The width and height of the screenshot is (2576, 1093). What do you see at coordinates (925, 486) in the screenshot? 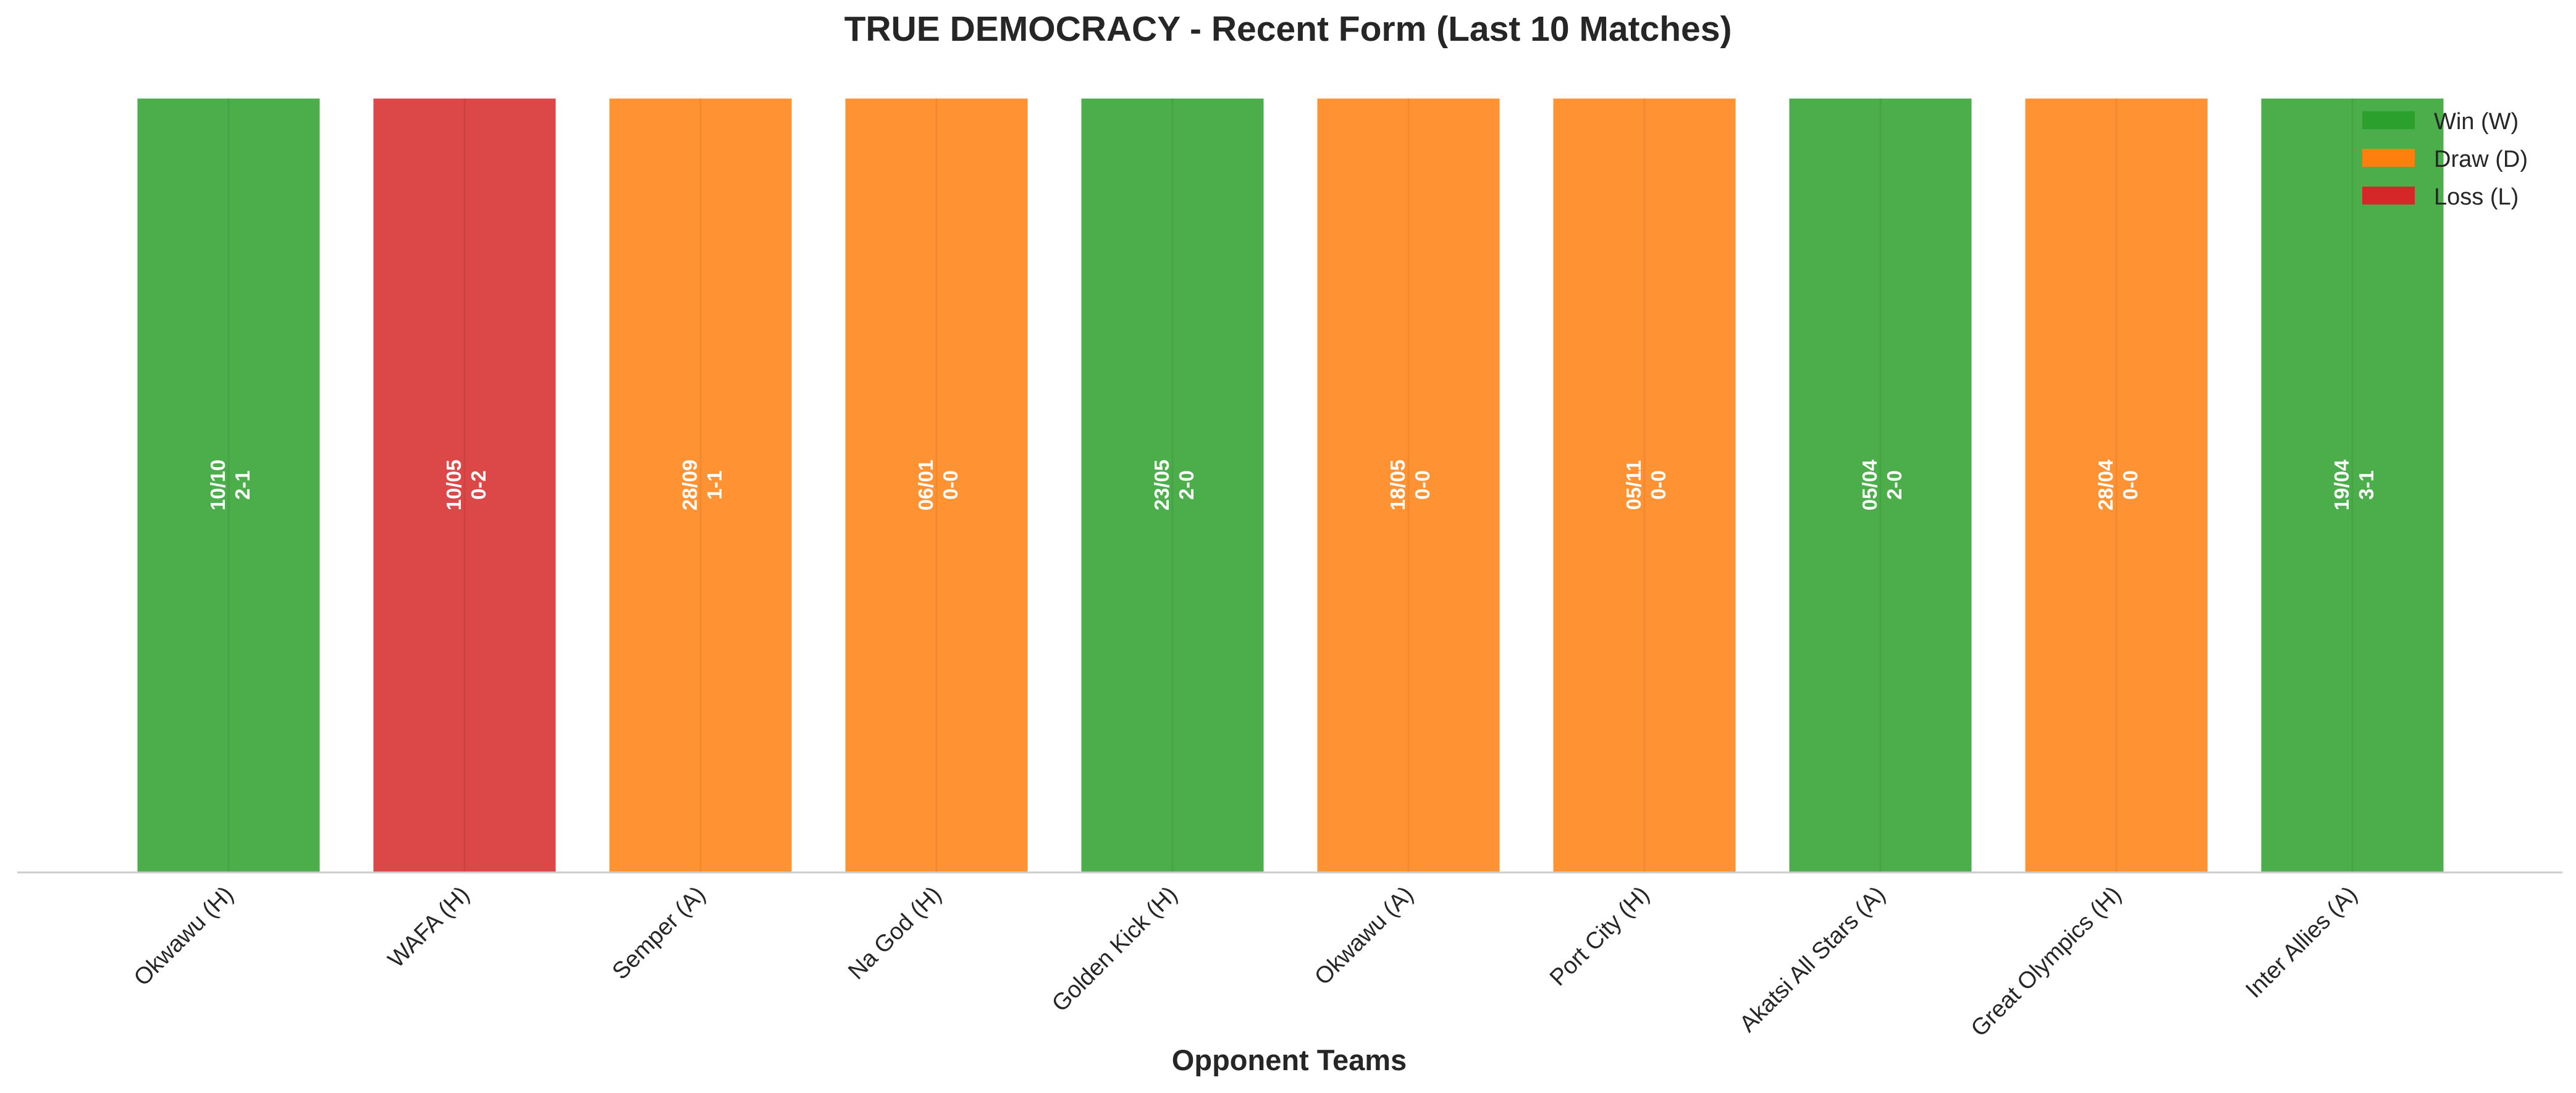
I see `match-date: 06/01` at bounding box center [925, 486].